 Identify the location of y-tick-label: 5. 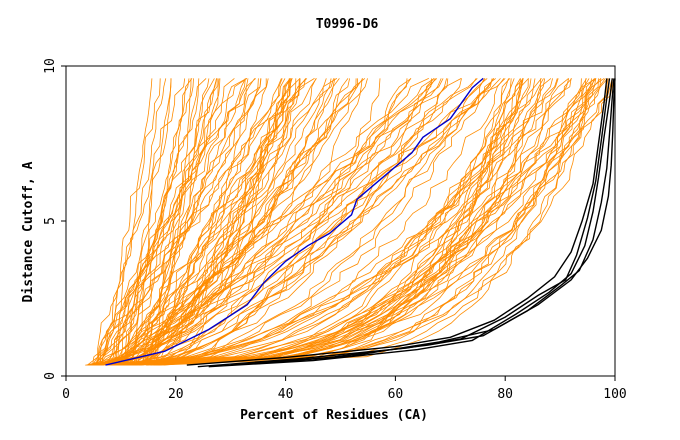
(50, 221).